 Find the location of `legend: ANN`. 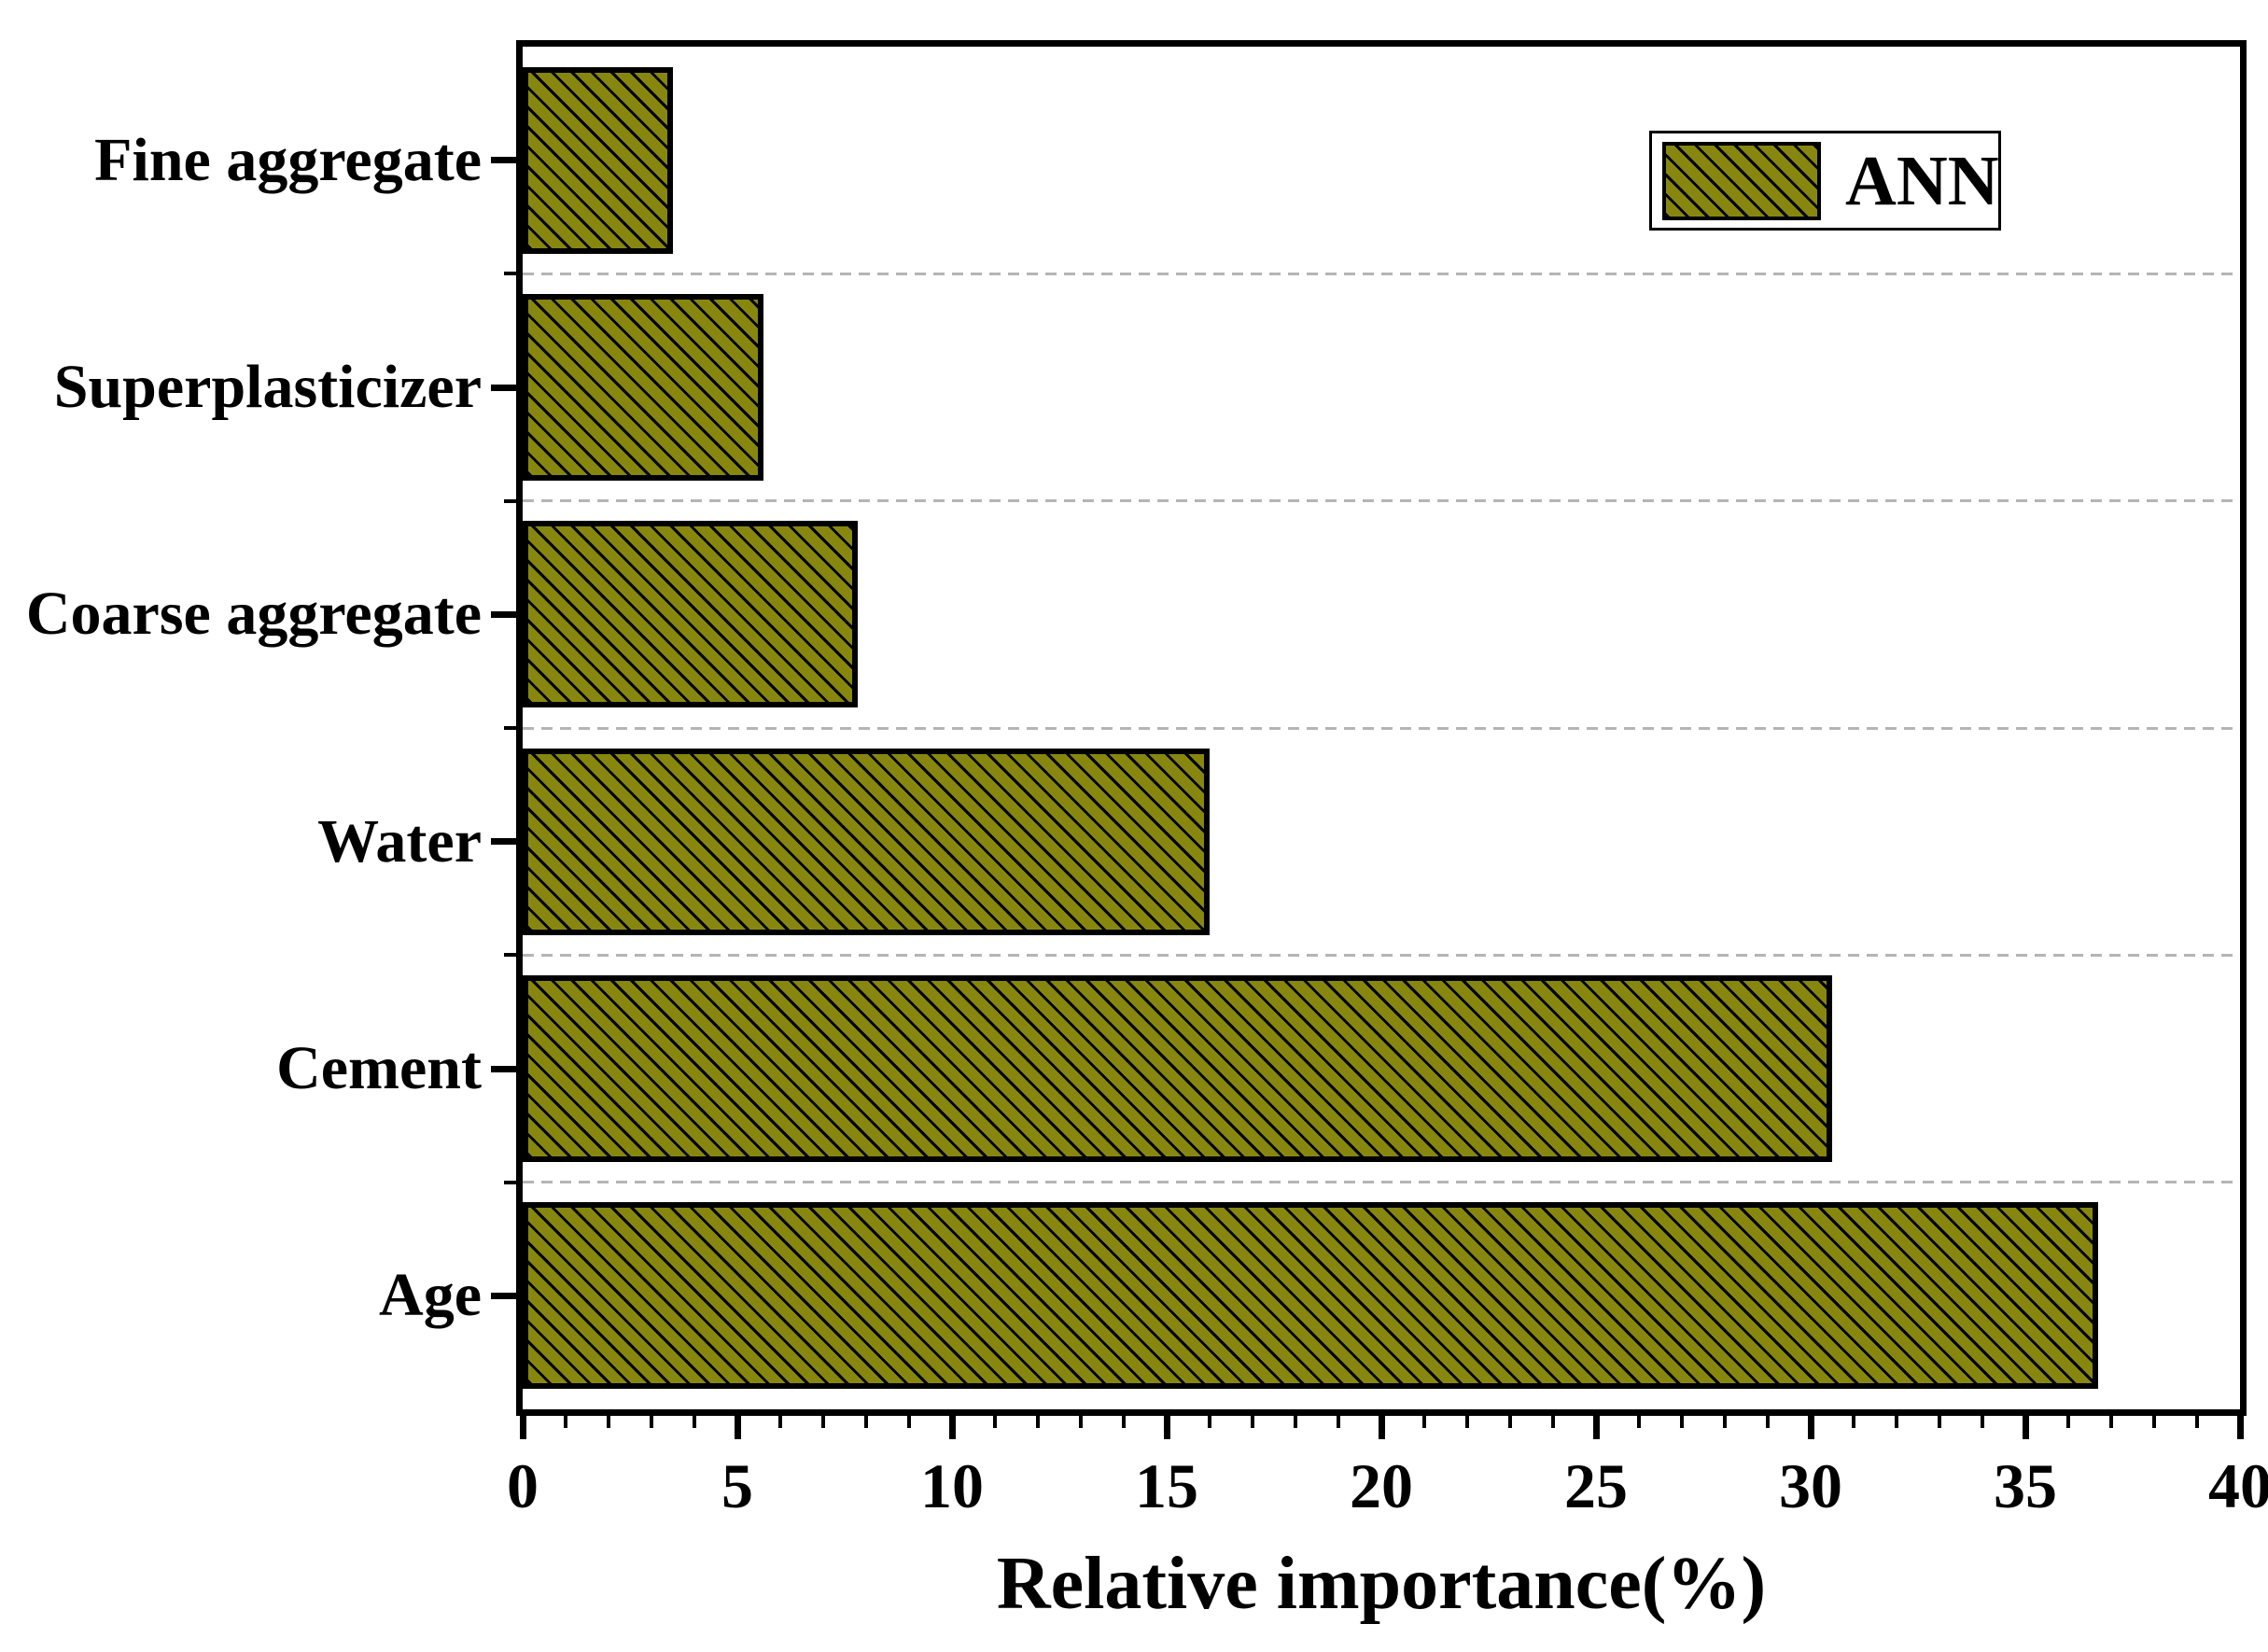

legend: ANN is located at coordinates (1825, 181).